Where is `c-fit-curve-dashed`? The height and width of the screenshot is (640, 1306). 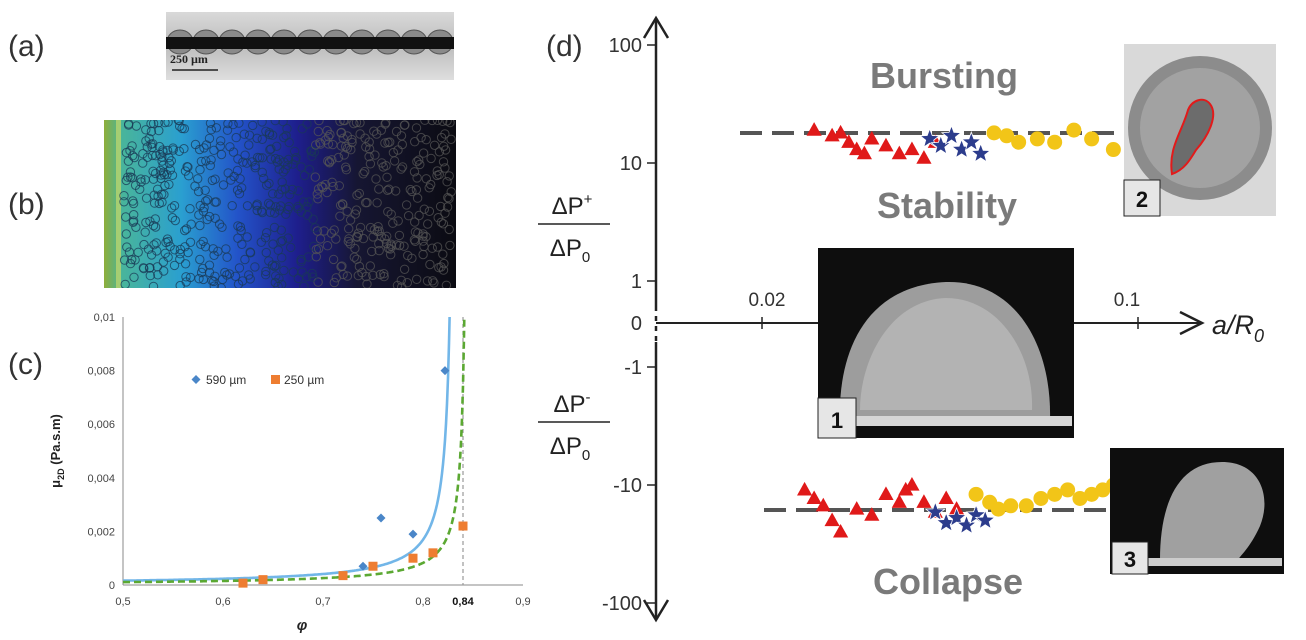
c-fit-curve-dashed is located at coordinates (294, 450).